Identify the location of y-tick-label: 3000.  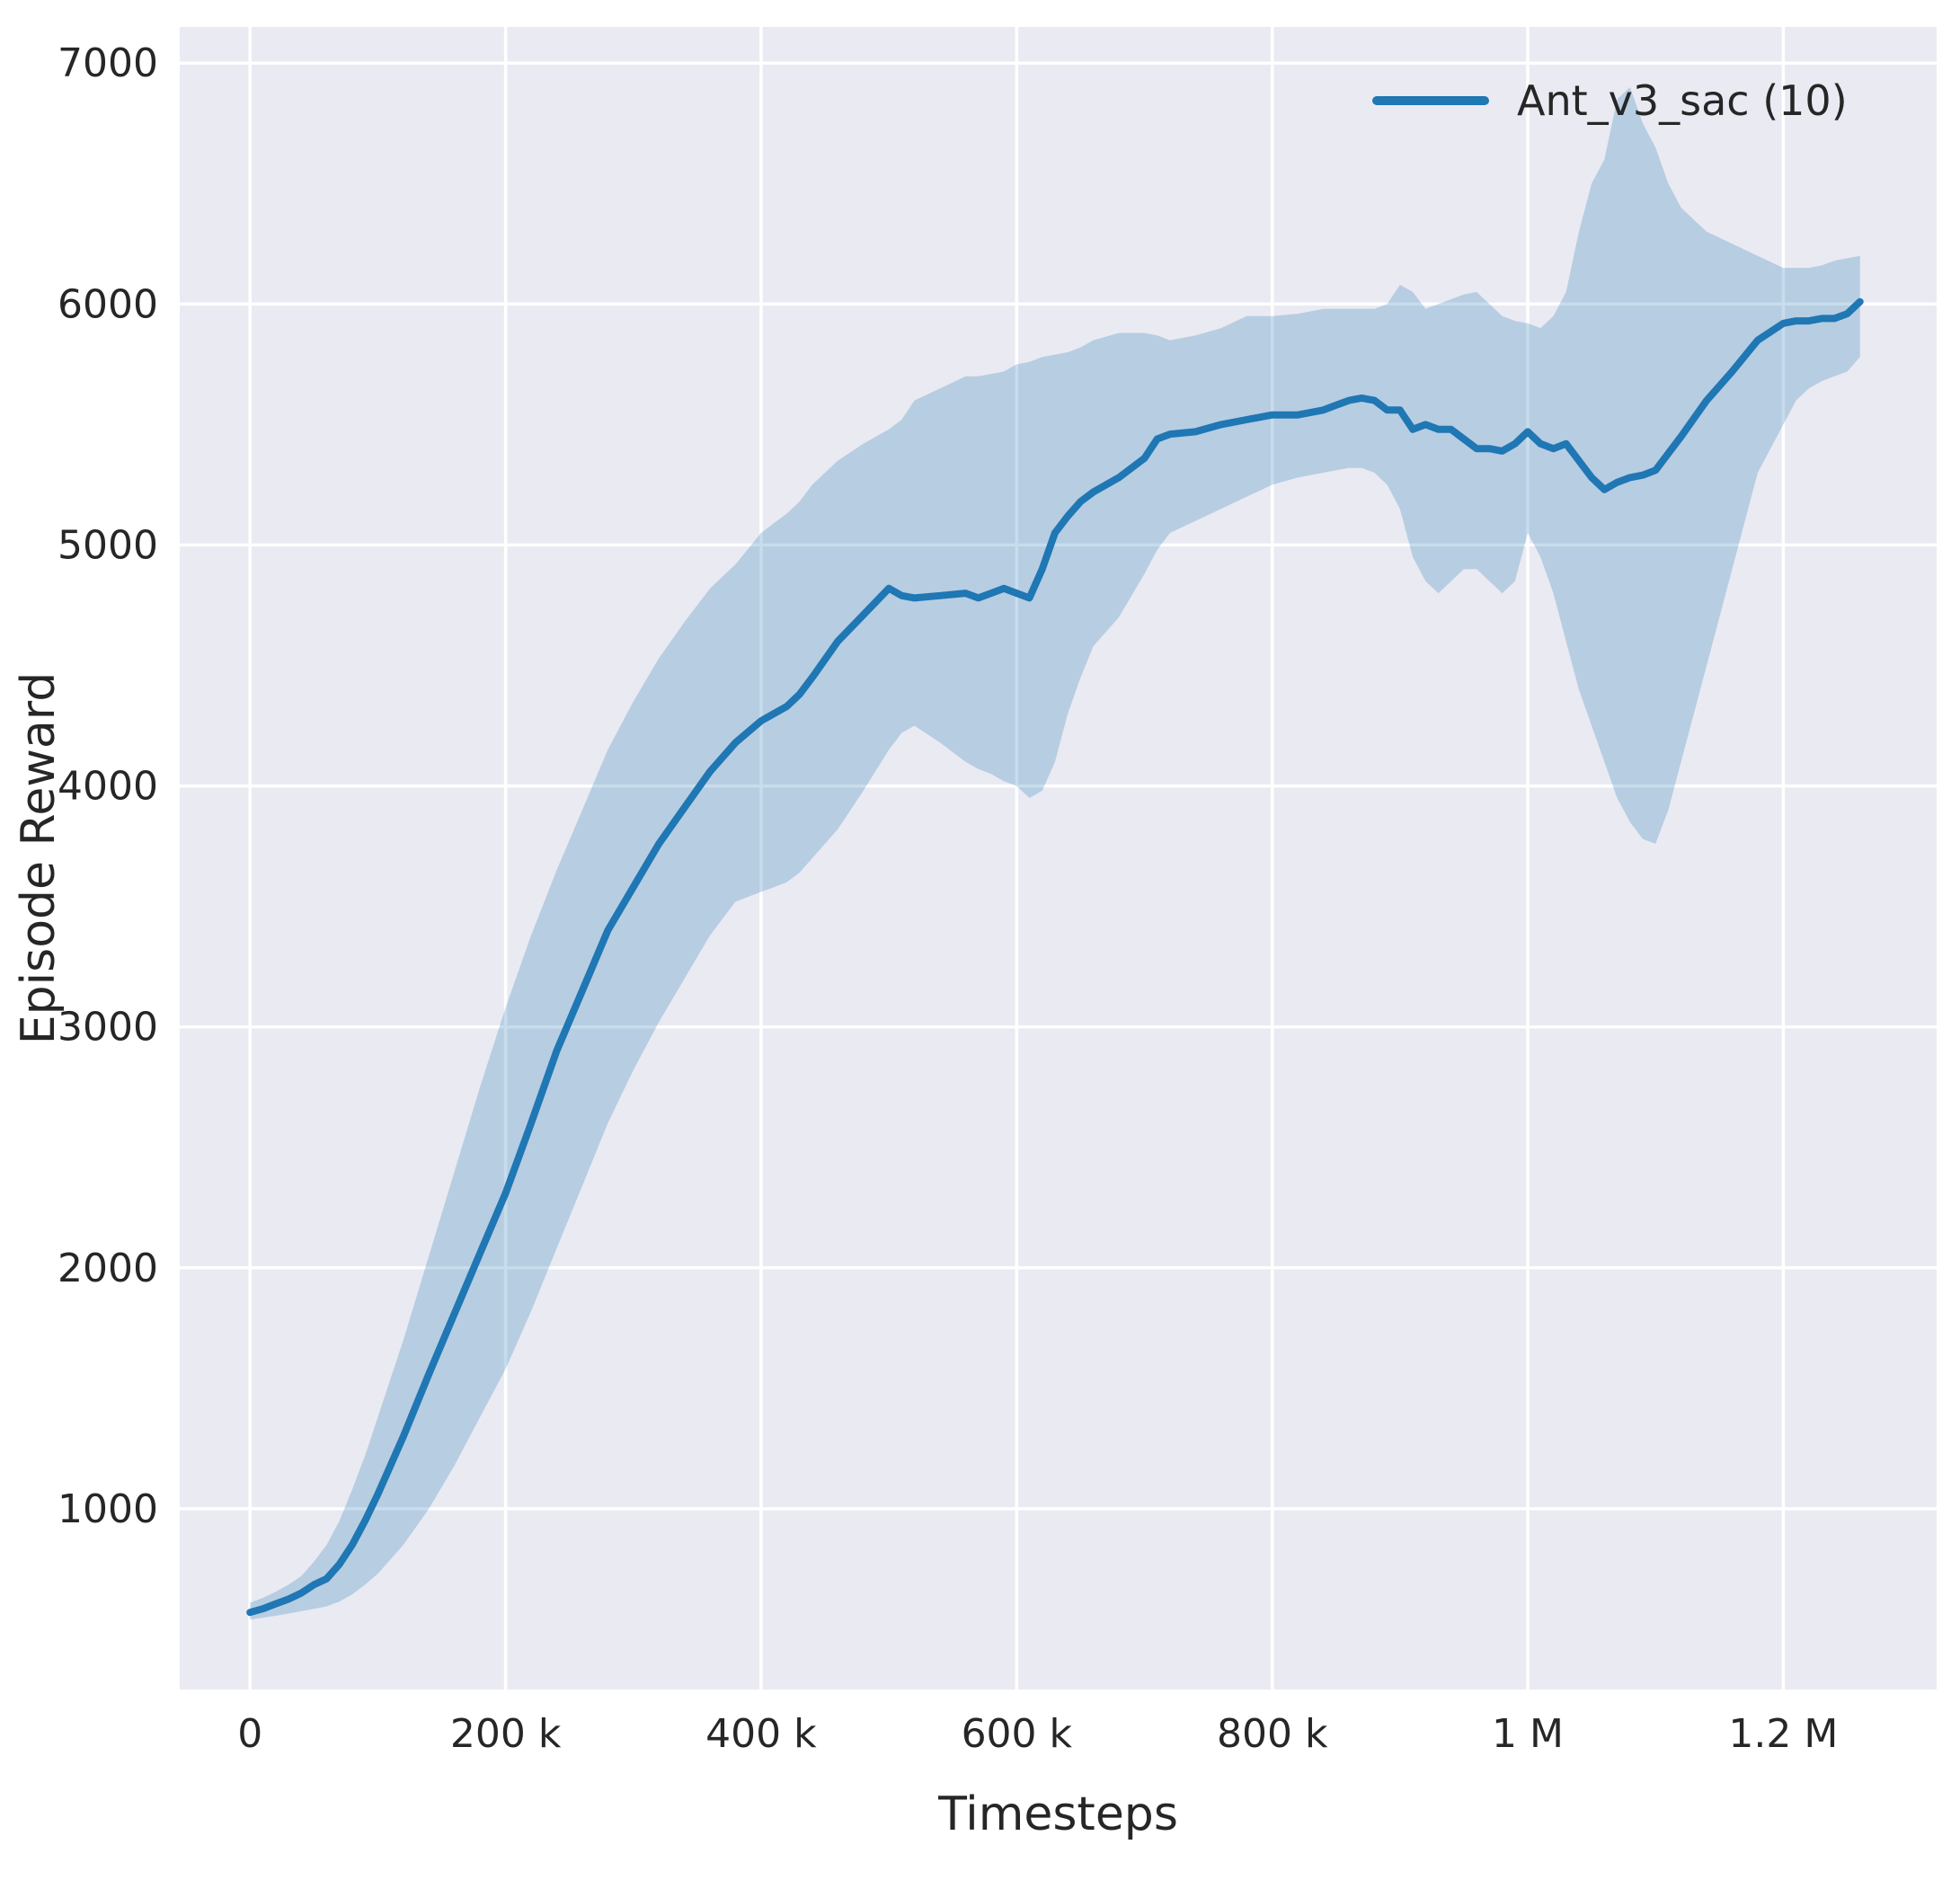
(108, 1028).